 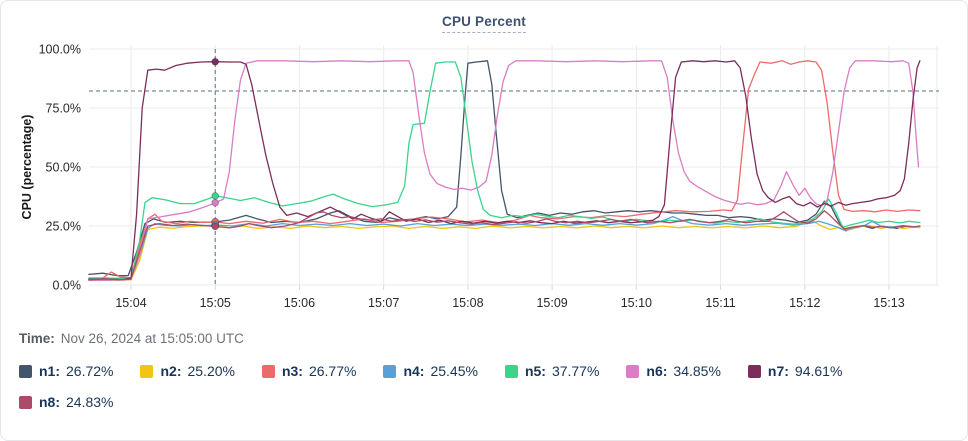 What do you see at coordinates (215, 226) in the screenshot?
I see `crosshair-marker-n8` at bounding box center [215, 226].